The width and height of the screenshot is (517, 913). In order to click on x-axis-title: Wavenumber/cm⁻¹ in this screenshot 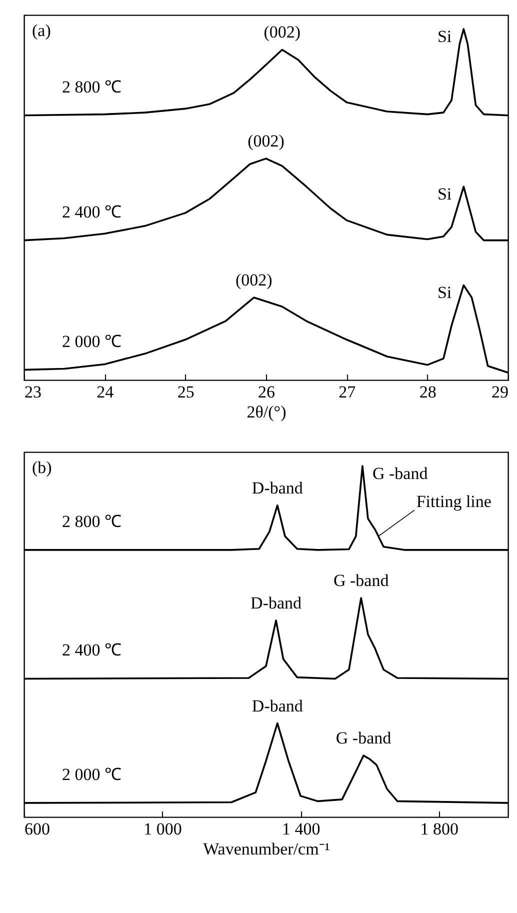, I will do `click(266, 849)`.